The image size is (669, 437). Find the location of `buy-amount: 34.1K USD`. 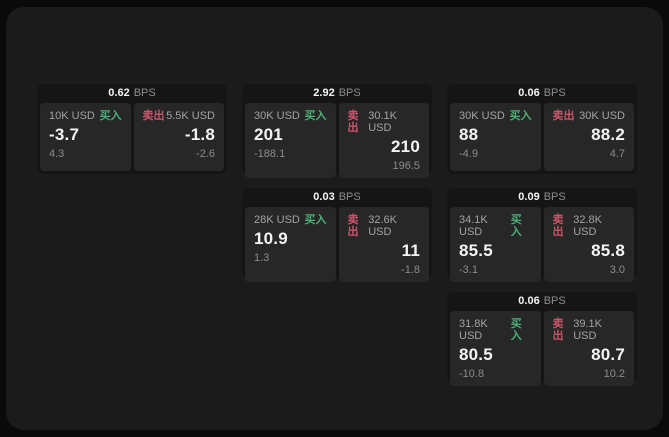

buy-amount: 34.1K USD is located at coordinates (473, 226).